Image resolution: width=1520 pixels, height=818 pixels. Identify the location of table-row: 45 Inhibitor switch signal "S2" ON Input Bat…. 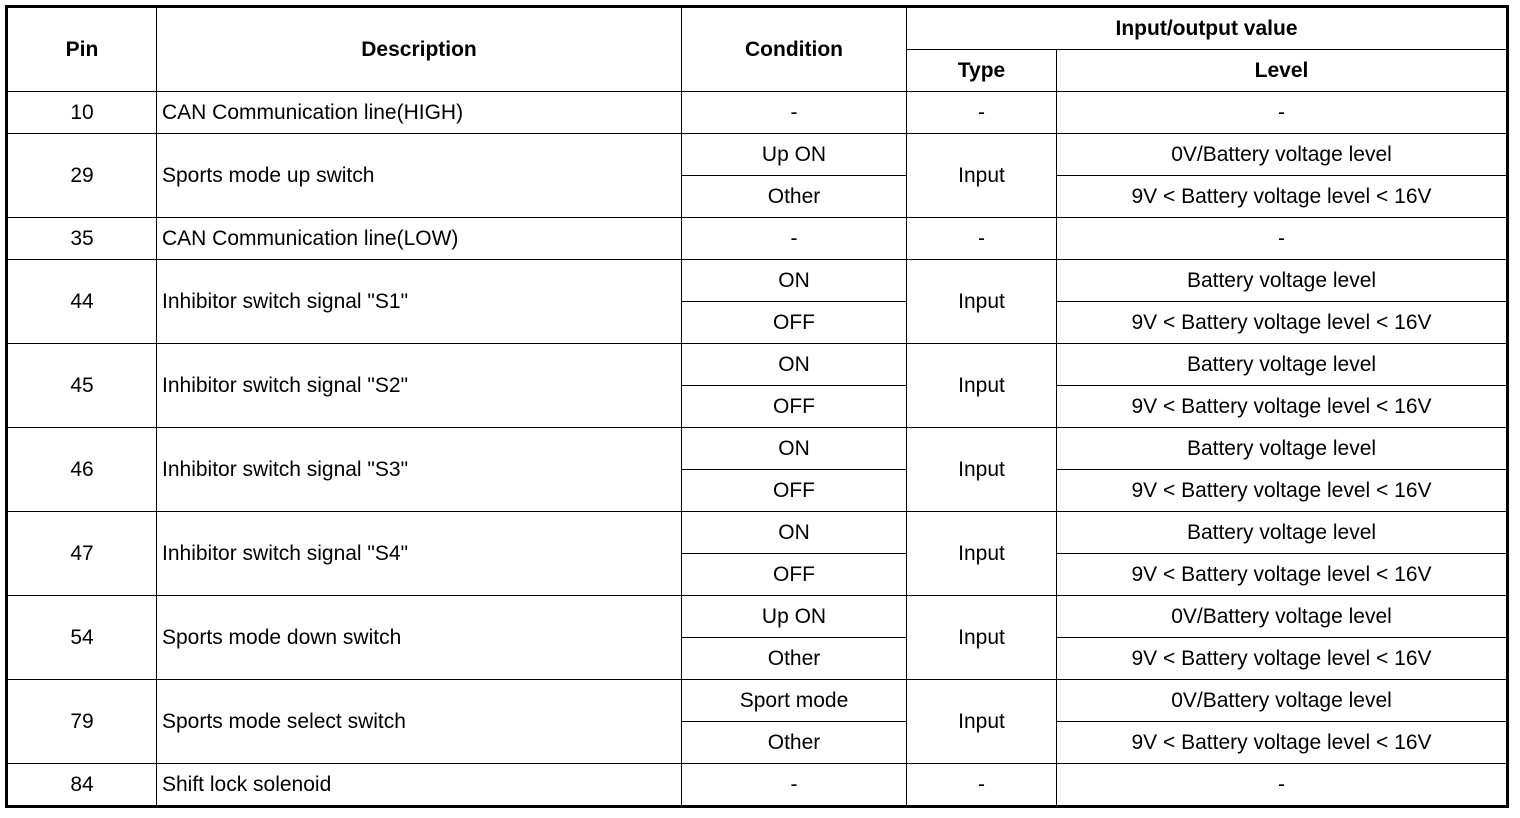
(757, 385).